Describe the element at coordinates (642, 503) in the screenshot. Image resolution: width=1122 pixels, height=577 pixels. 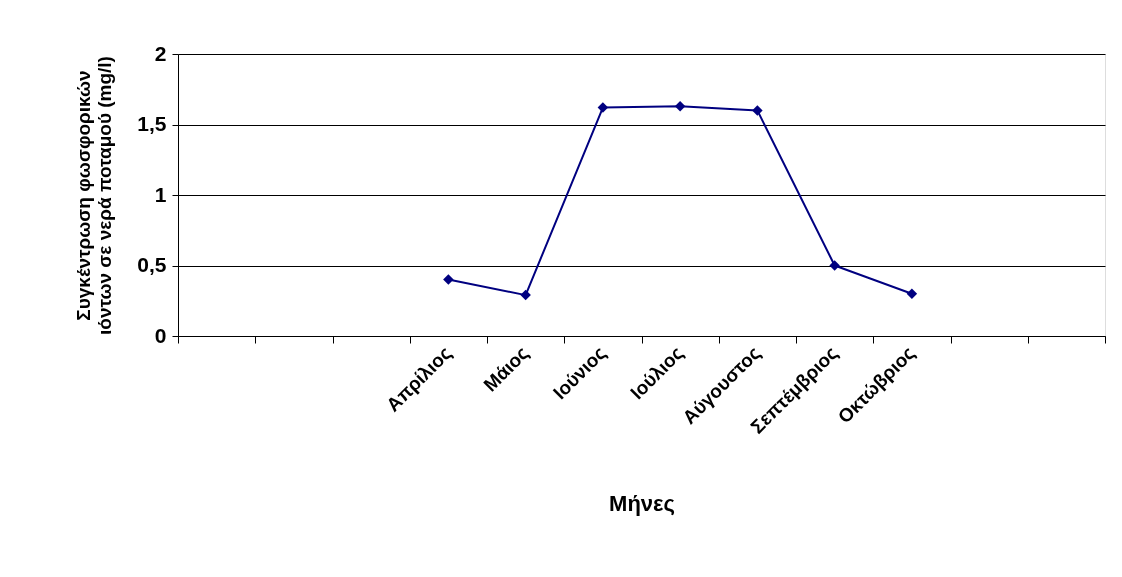
I see `x-axis-title: Μήνες` at that location.